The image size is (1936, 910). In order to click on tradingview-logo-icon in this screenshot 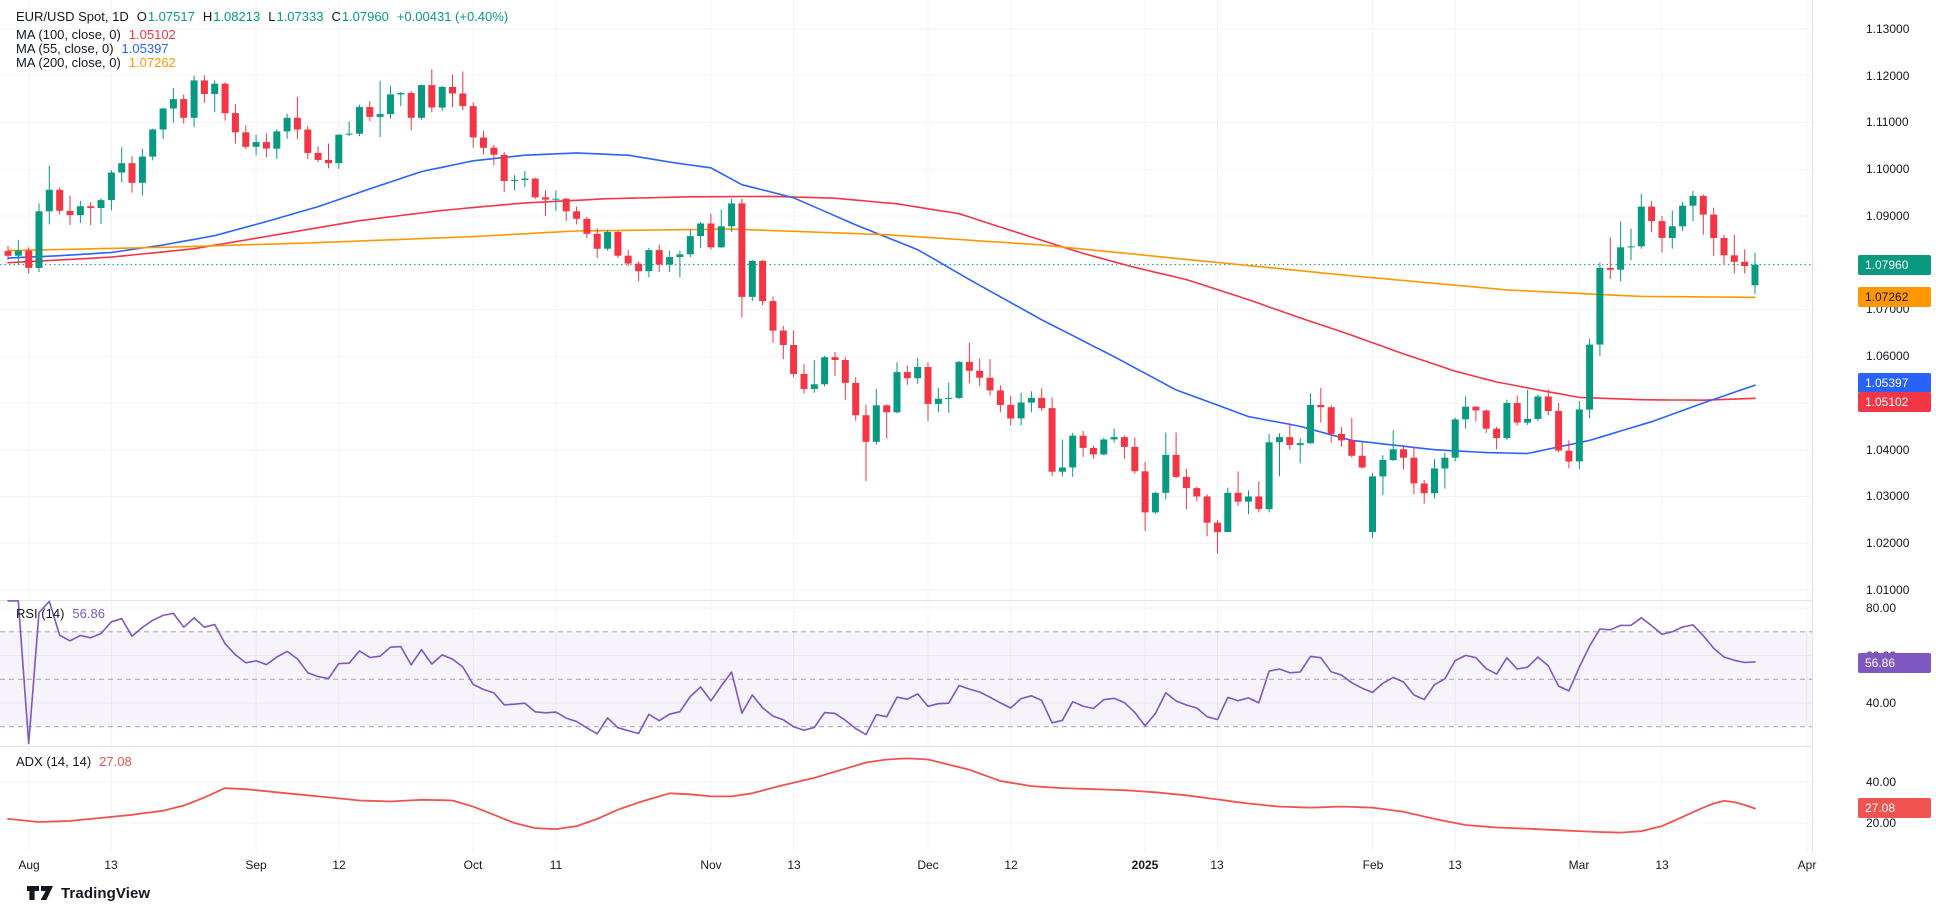, I will do `click(40, 893)`.